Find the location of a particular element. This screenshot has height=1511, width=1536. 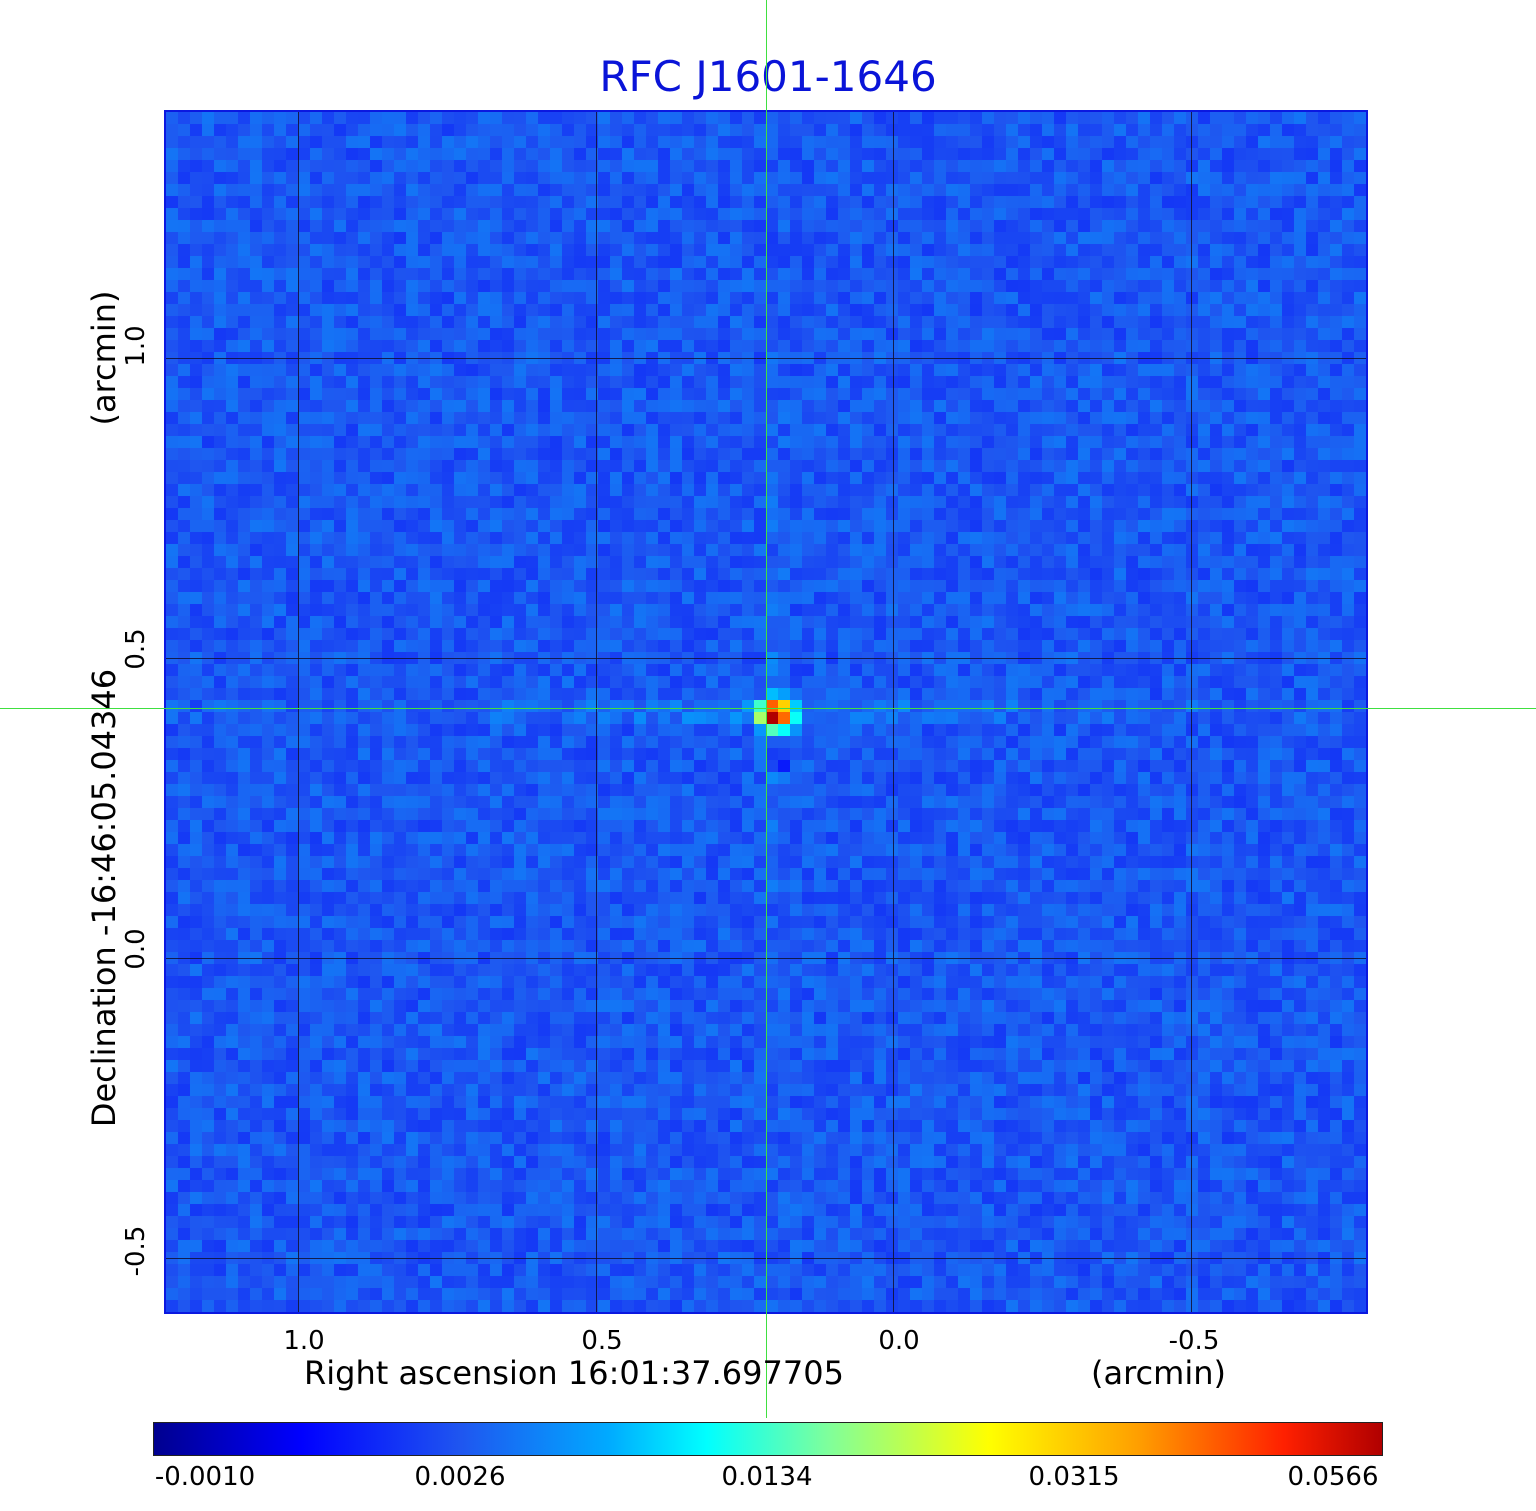

y-axis-label: Declination -16:46:05.04346 is located at coordinates (104, 898).